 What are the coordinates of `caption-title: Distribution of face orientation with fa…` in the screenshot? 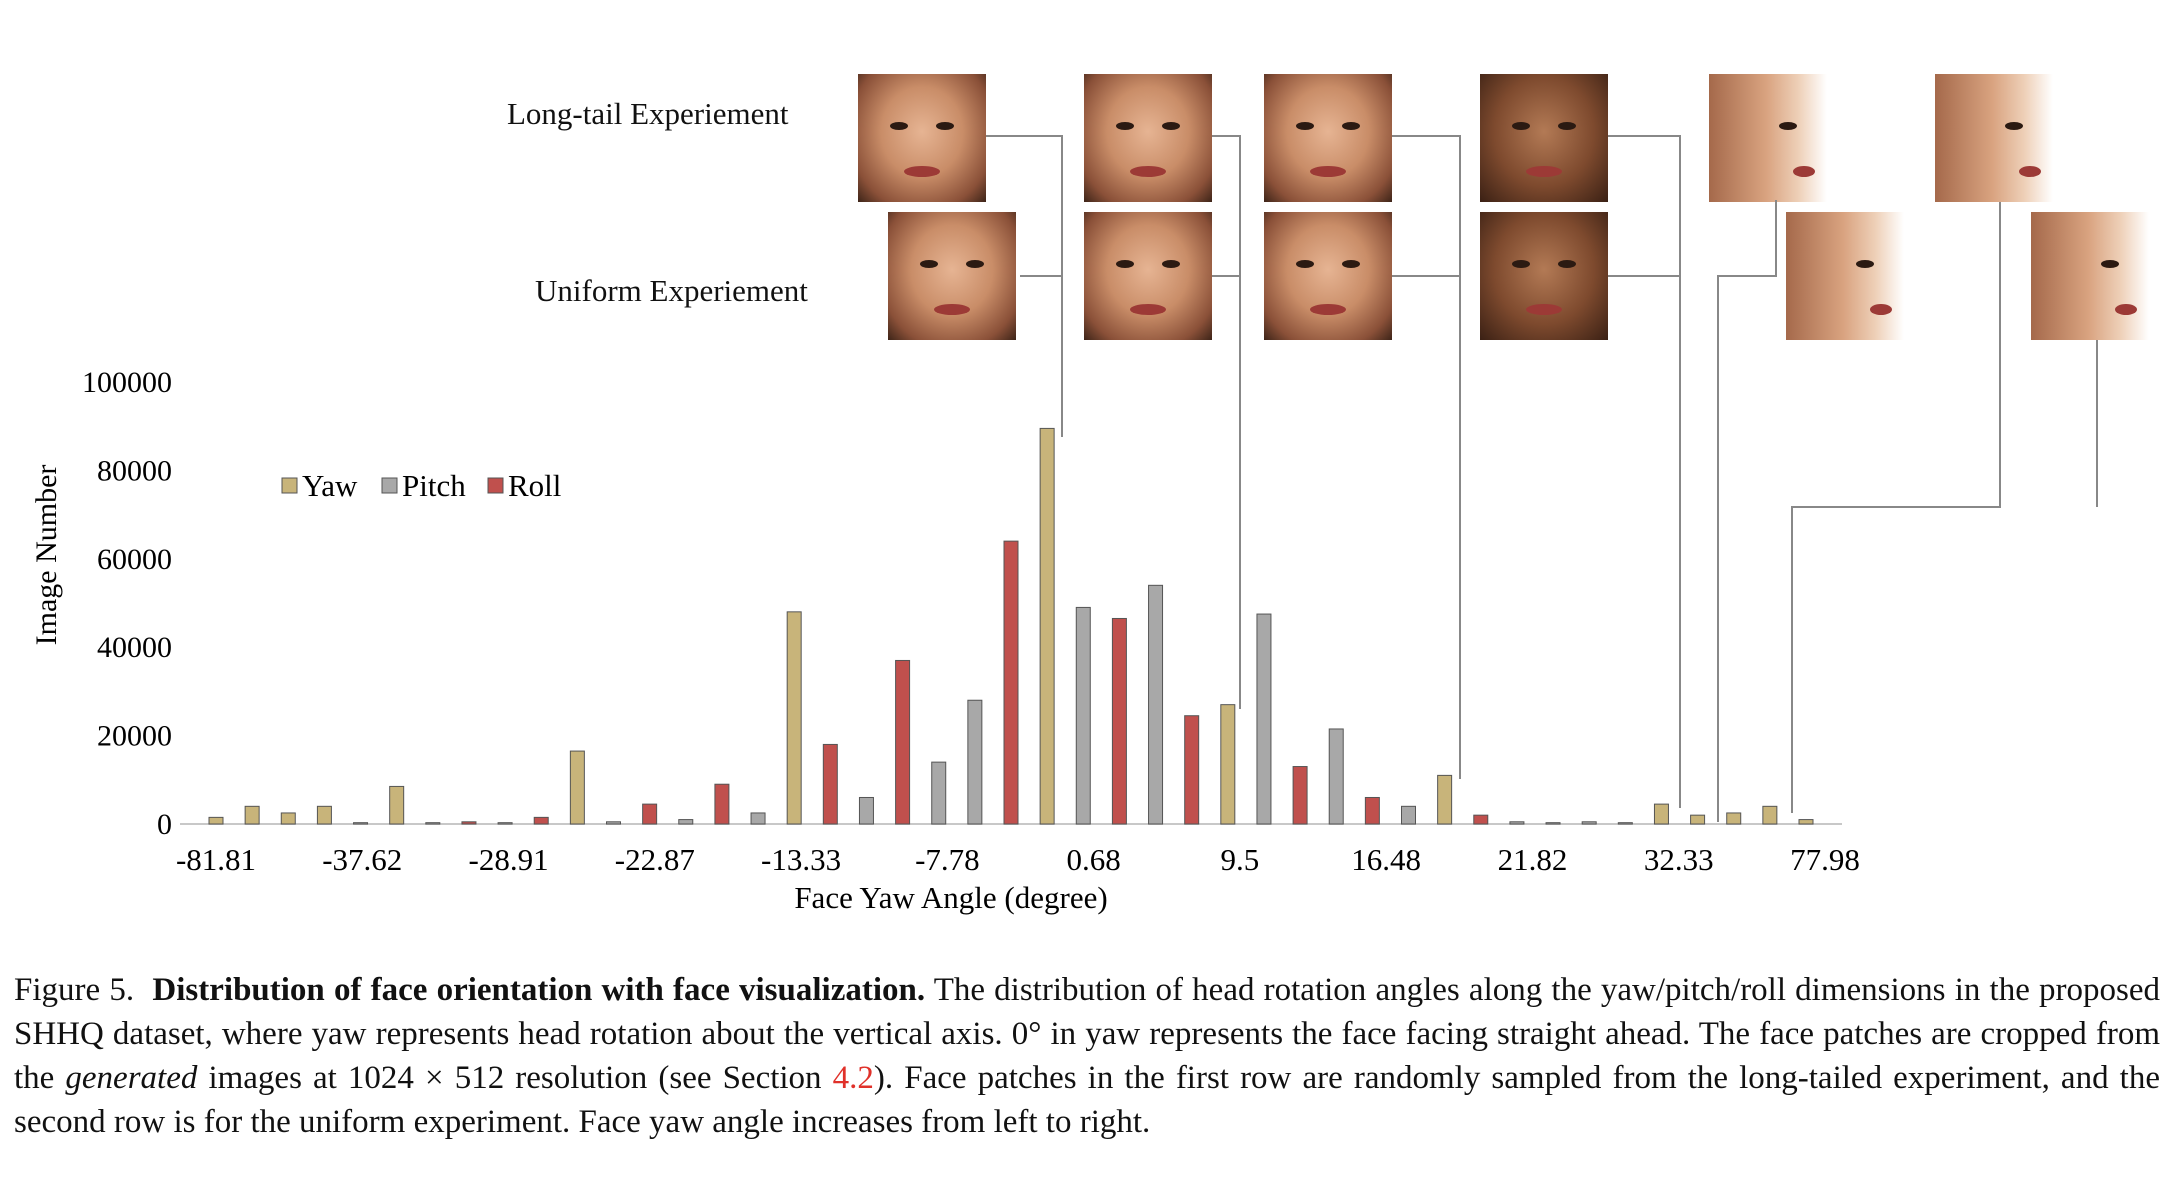 It's located at (539, 990).